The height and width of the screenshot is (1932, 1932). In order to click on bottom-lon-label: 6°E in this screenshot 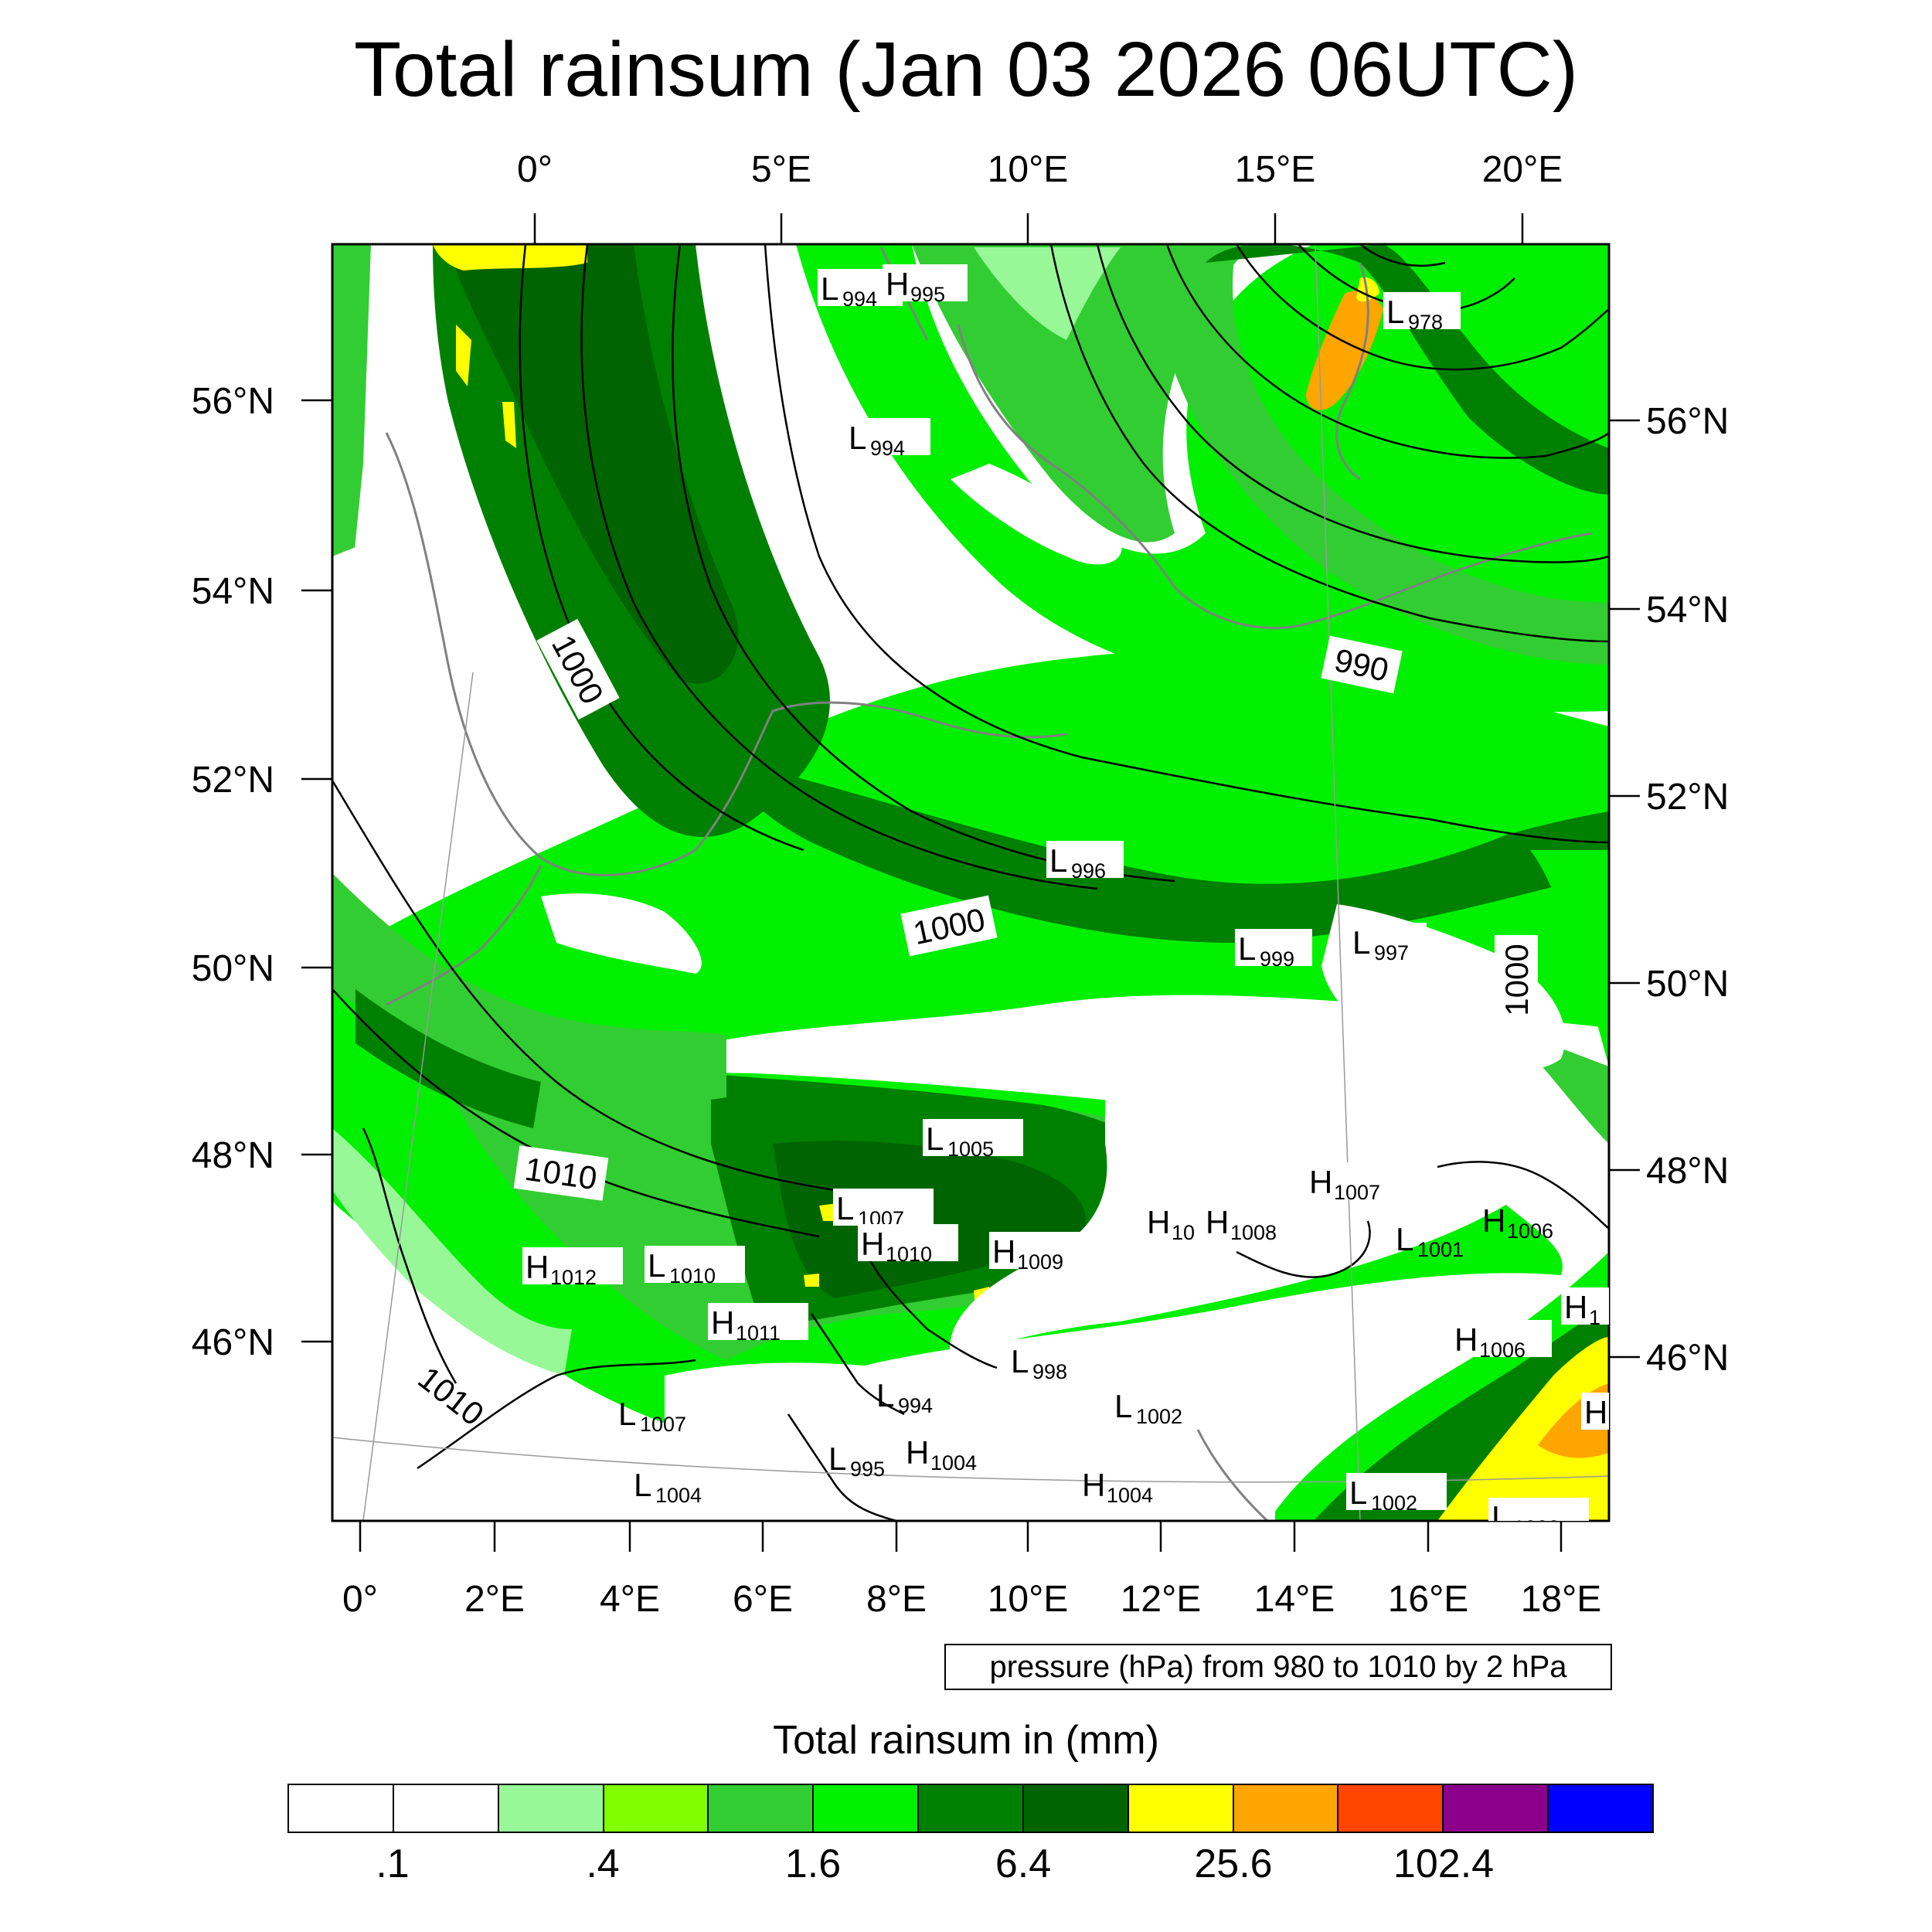, I will do `click(763, 1600)`.